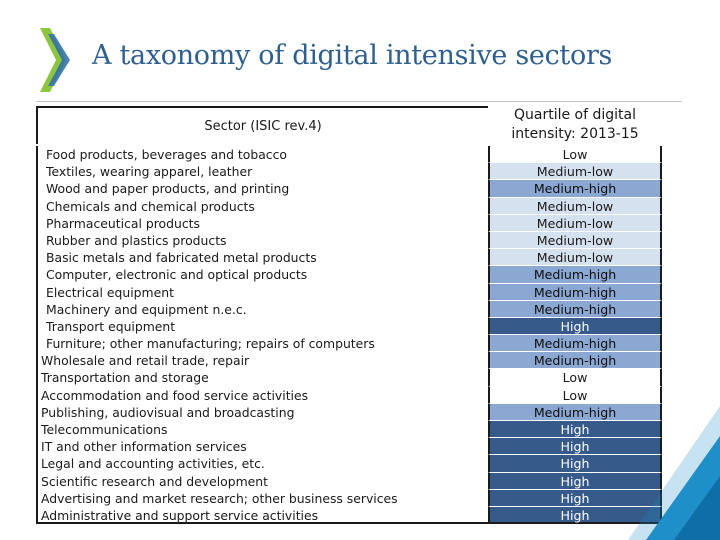  I want to click on header-sector: Sector (ISIC rev.4), so click(262, 125).